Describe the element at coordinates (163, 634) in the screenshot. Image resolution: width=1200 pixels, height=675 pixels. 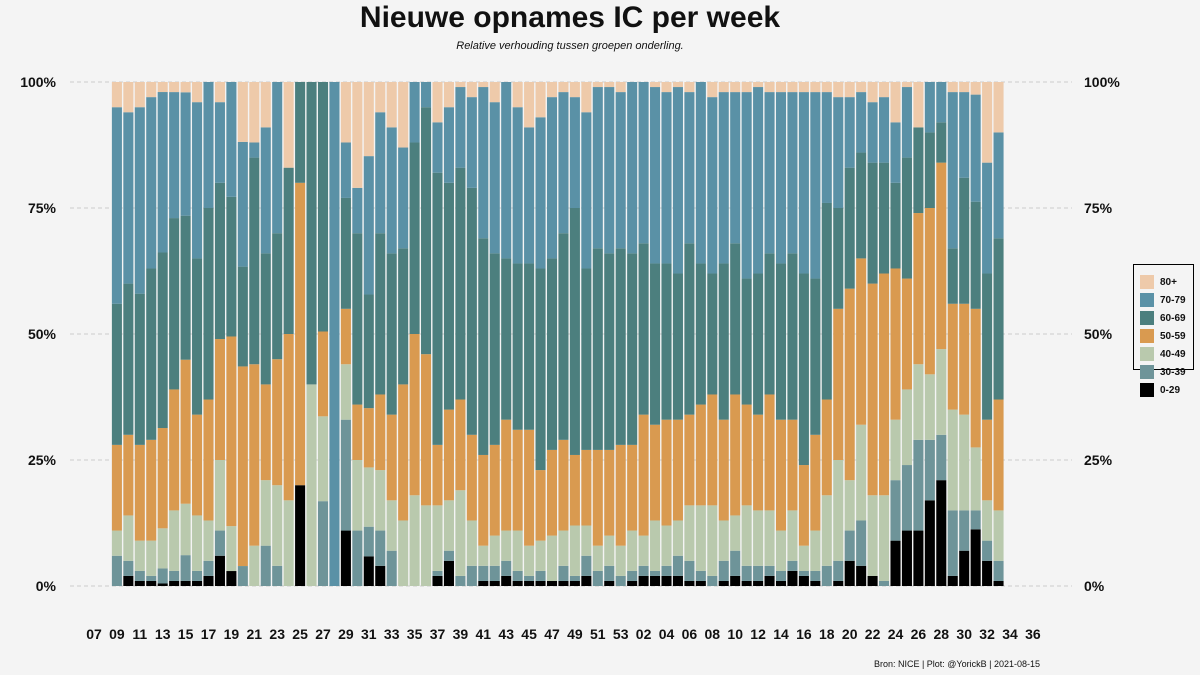
I see `x-tick-label: 13` at that location.